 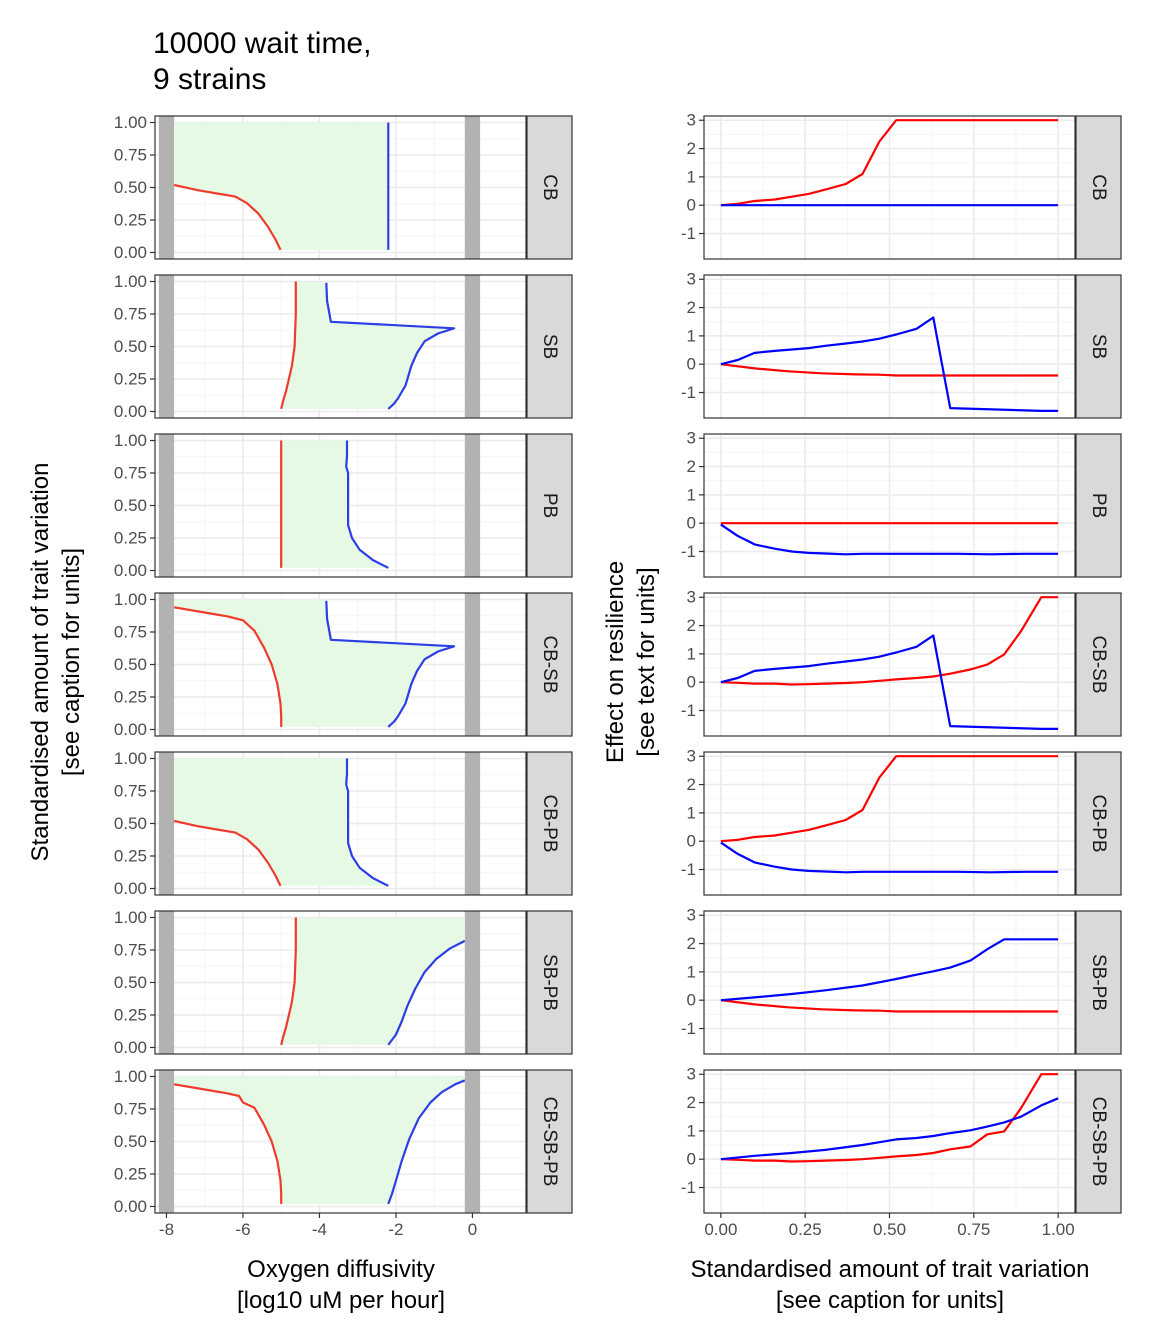 I want to click on strip-label: CB-SB-PB, so click(x=549, y=1142).